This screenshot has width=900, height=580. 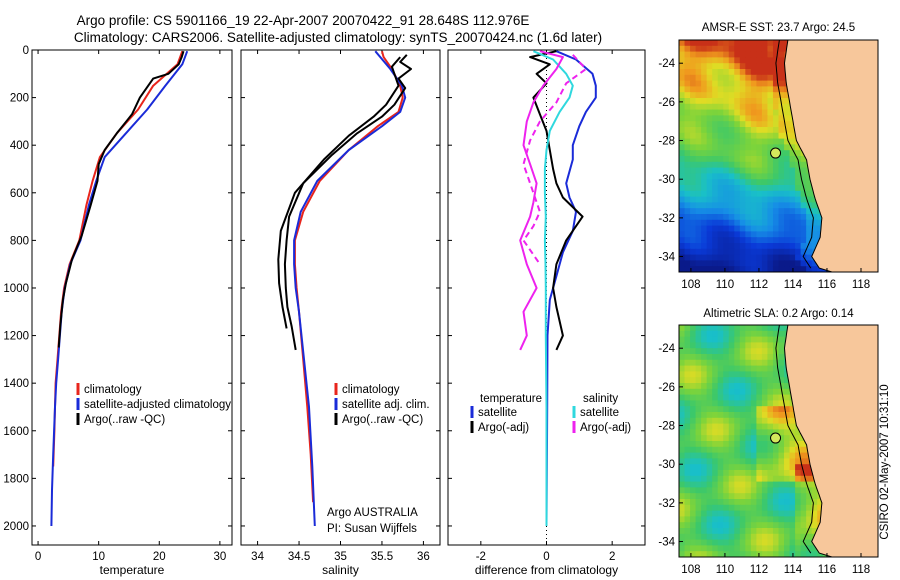 I want to click on x-tick-label: 0, so click(x=38, y=557).